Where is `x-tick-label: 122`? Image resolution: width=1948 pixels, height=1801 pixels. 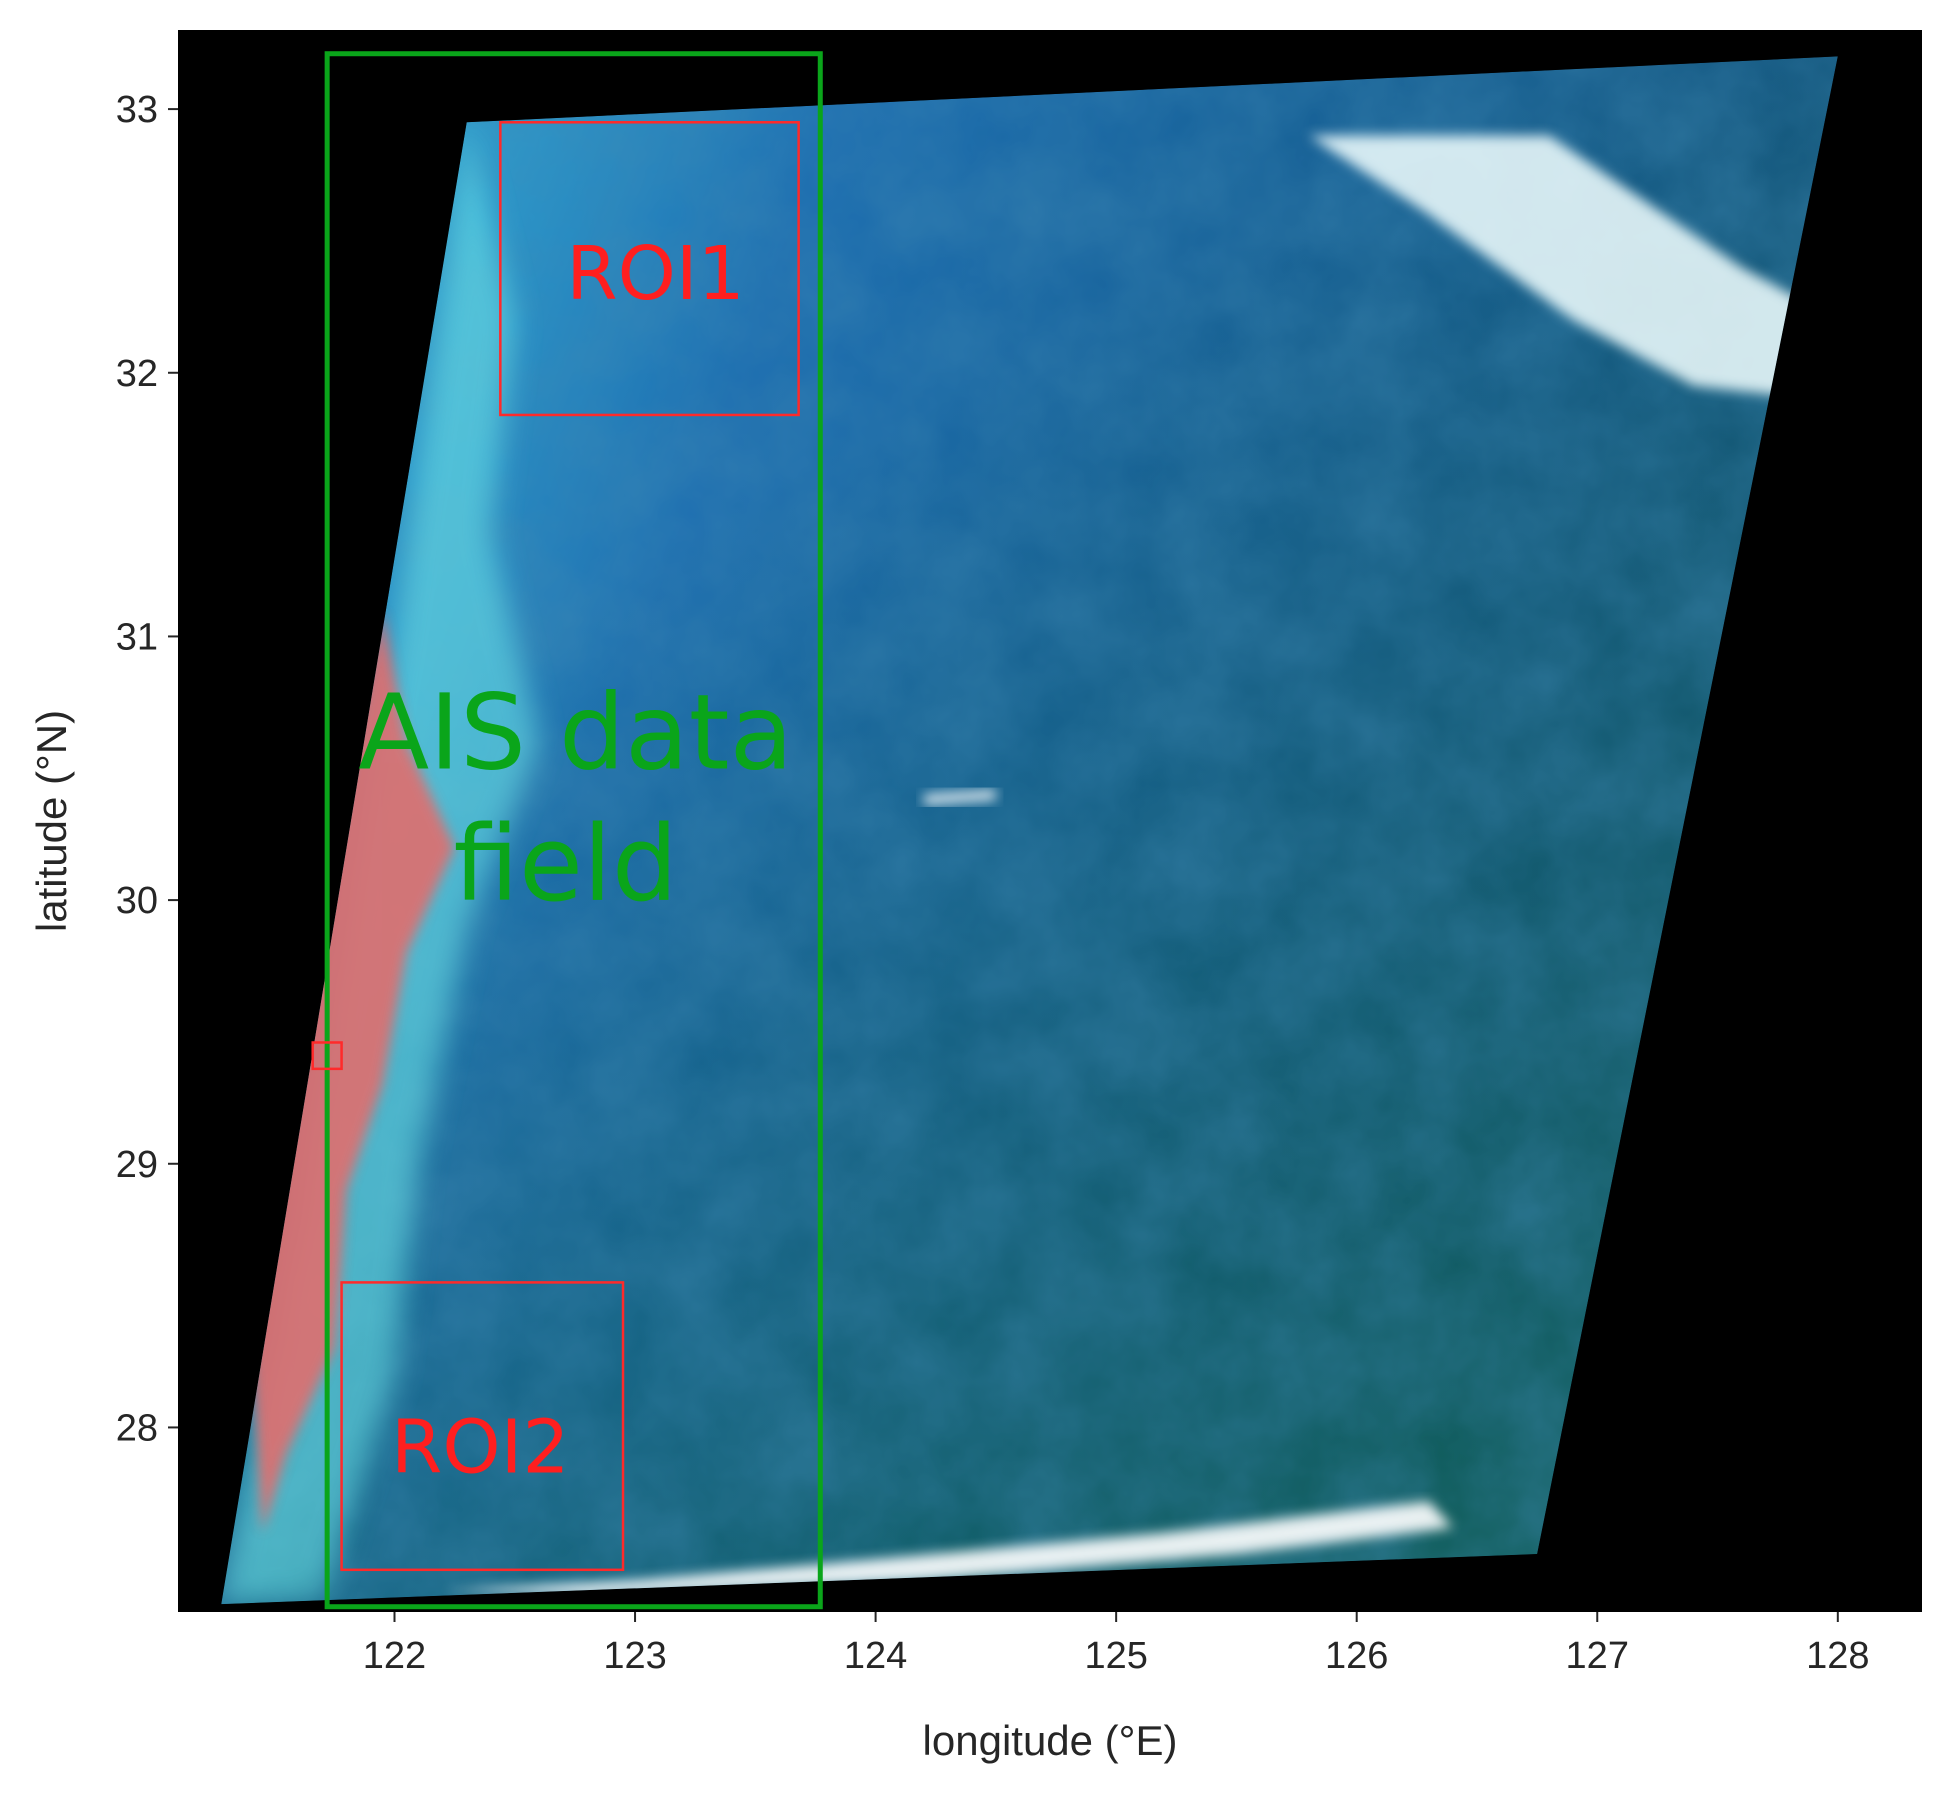
x-tick-label: 122 is located at coordinates (394, 1656).